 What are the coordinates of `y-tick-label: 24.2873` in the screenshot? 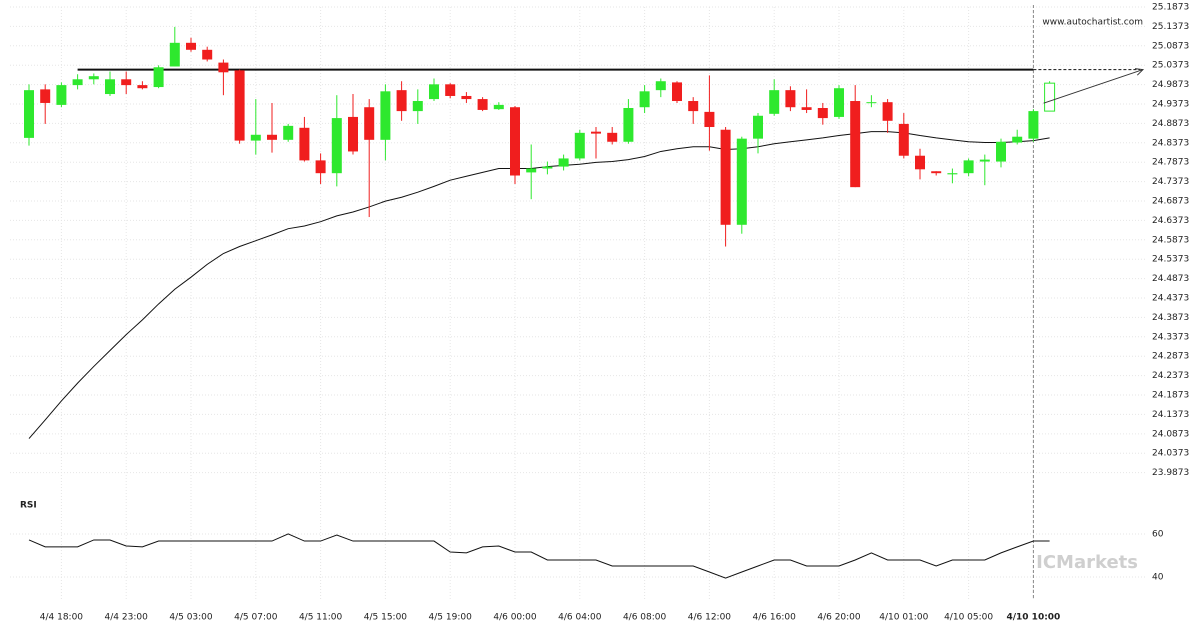 It's located at (1170, 357).